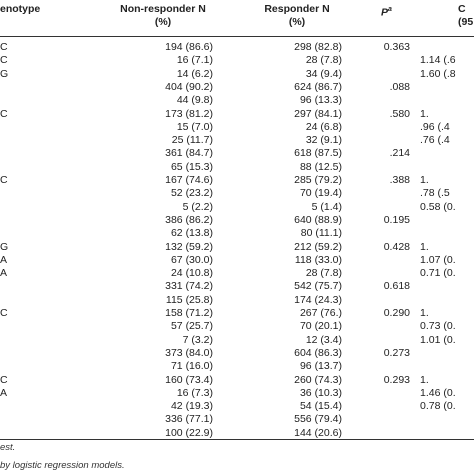  What do you see at coordinates (197, 206) in the screenshot?
I see `non-responder-cell: 5 (2.2)` at bounding box center [197, 206].